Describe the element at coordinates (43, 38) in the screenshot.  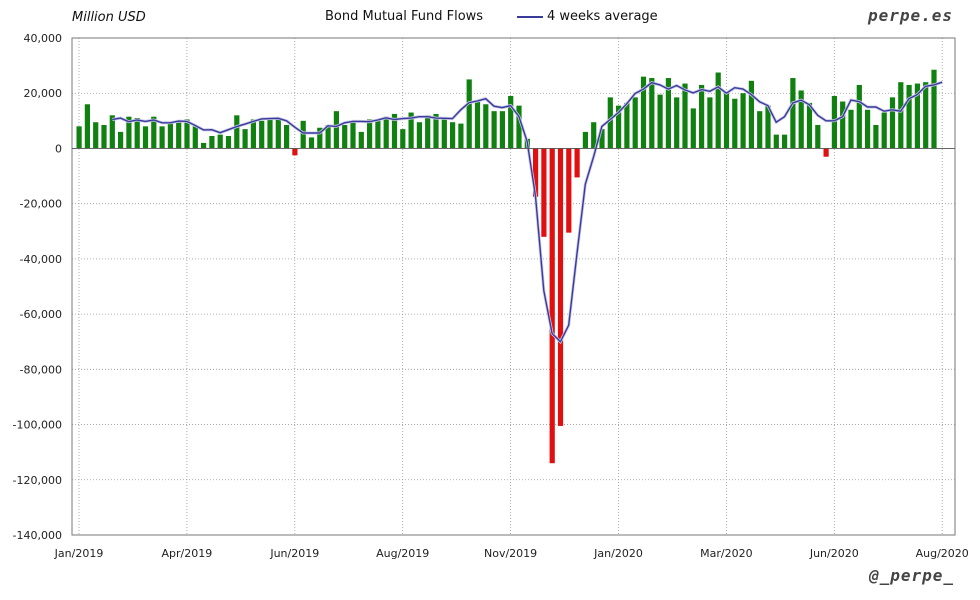
I see `y-tick-label: 40,000` at that location.